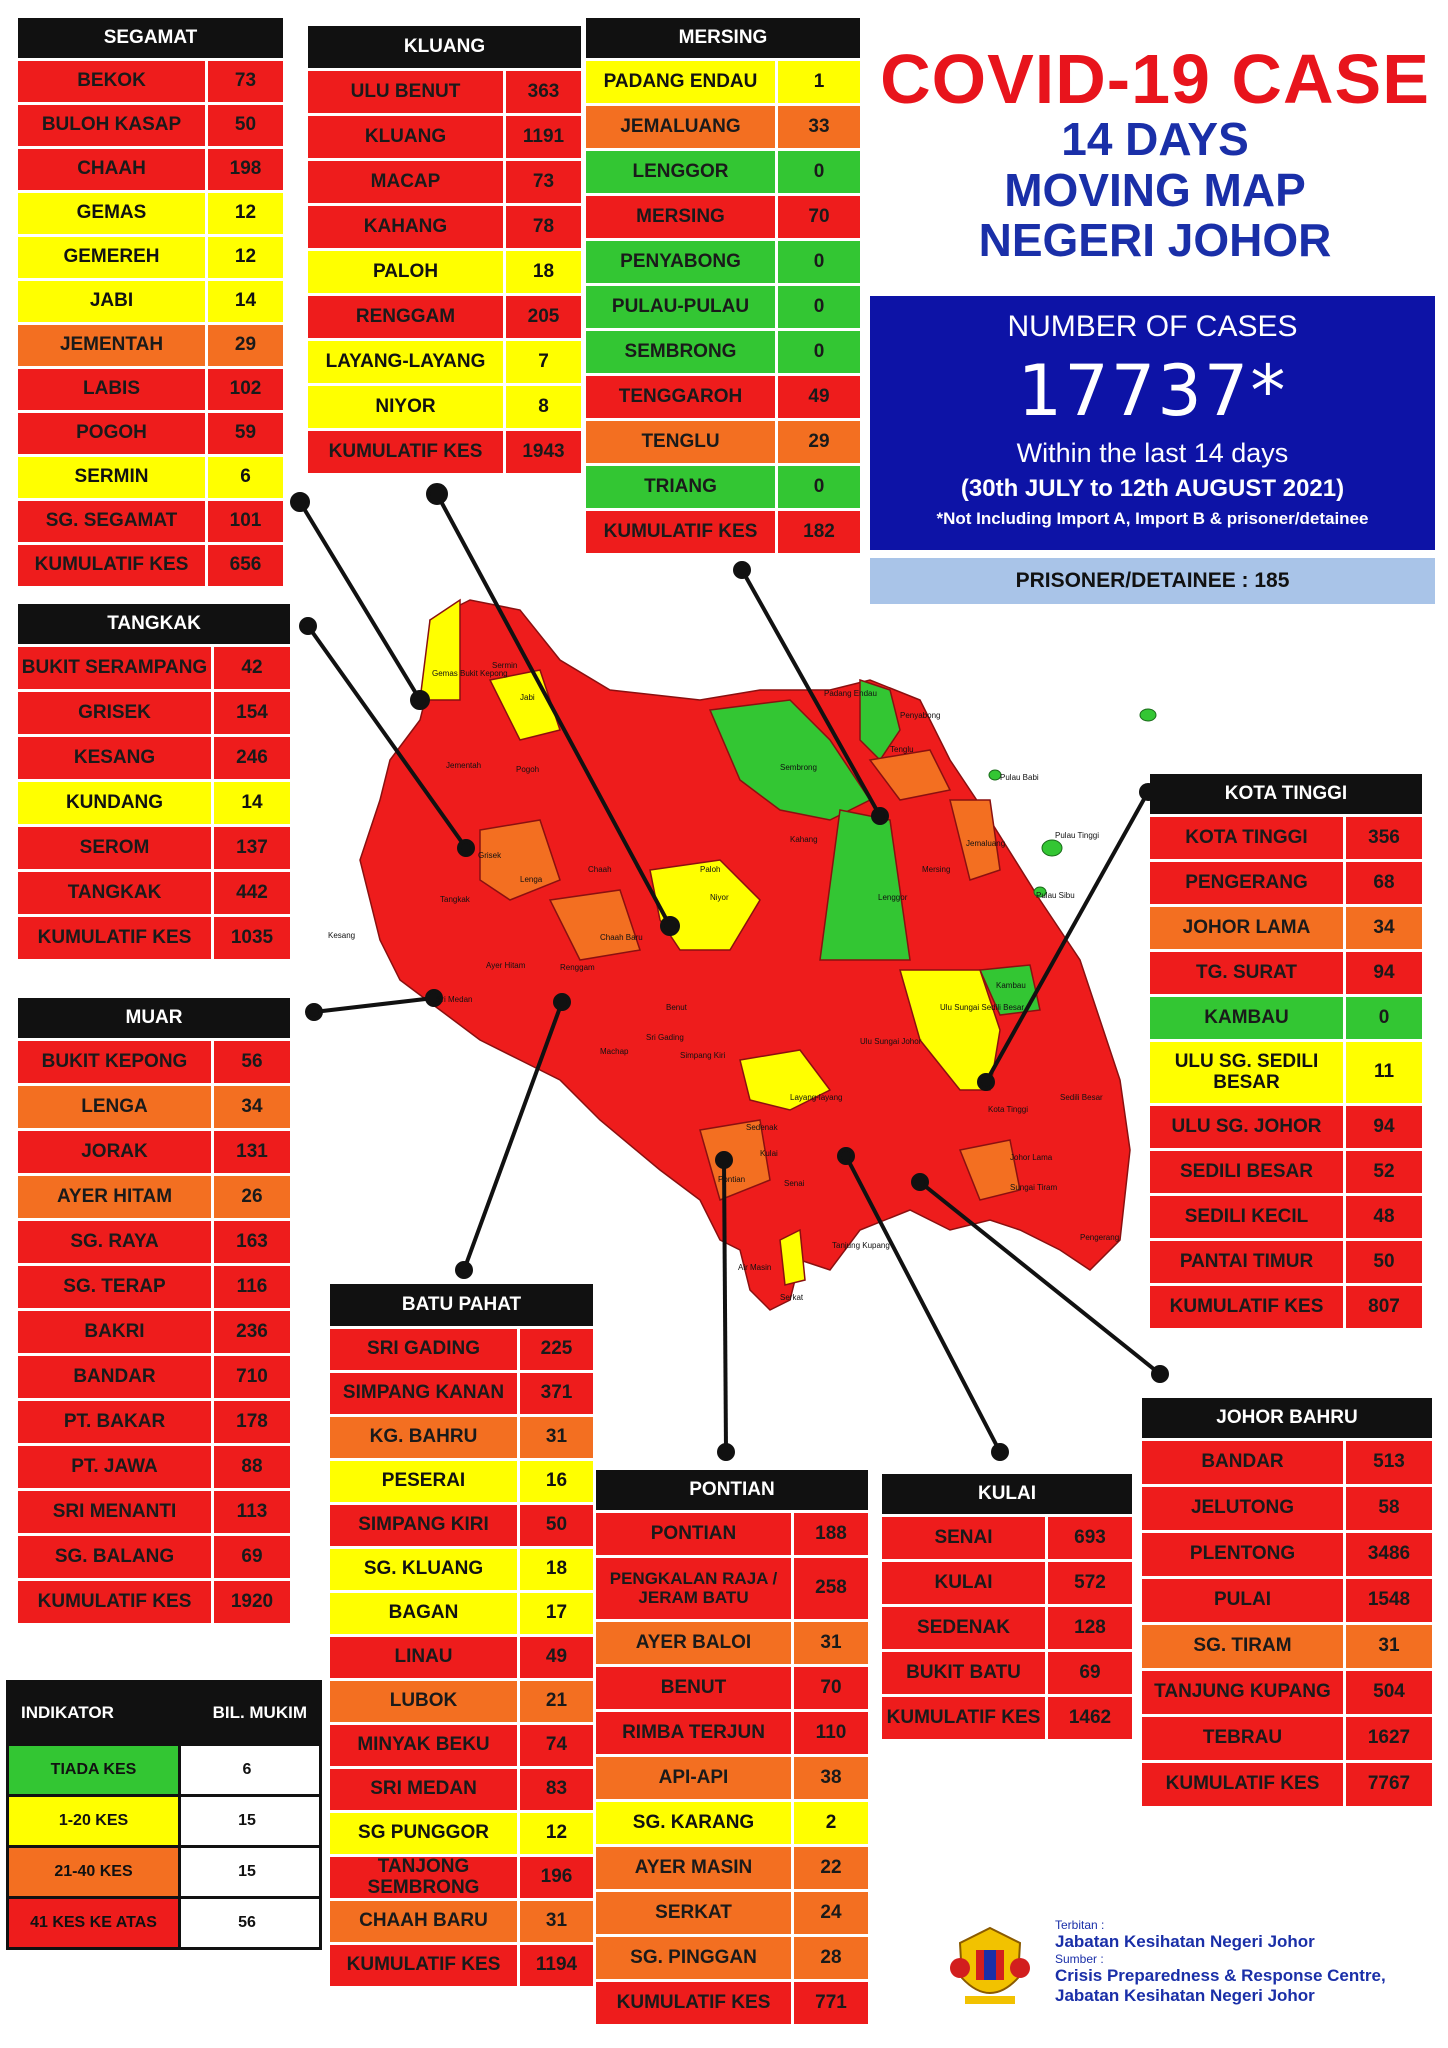  Describe the element at coordinates (1019, 777) in the screenshot. I see `map-label: Pulau Babi` at that location.